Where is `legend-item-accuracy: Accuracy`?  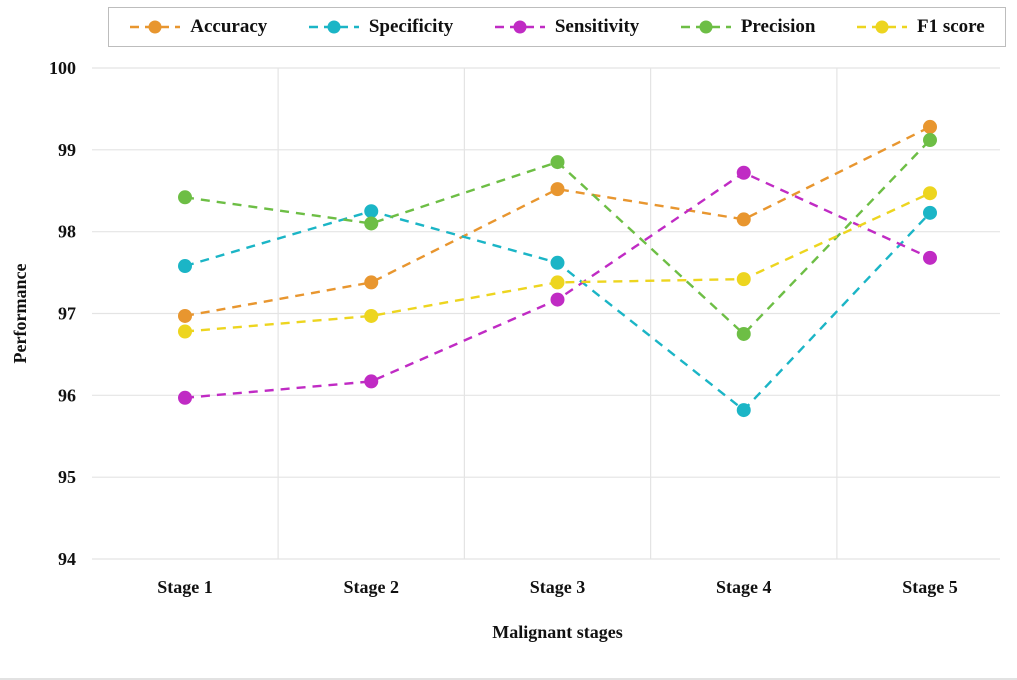 legend-item-accuracy: Accuracy is located at coordinates (198, 27).